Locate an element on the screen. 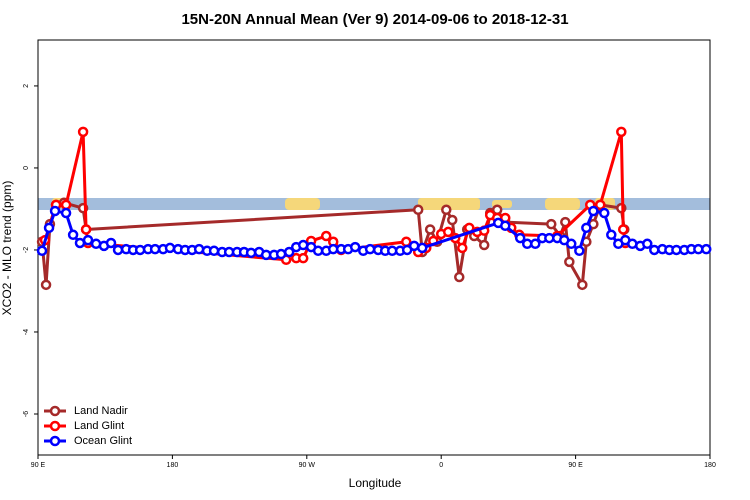  y-tick-label: 0 is located at coordinates (26, 168).